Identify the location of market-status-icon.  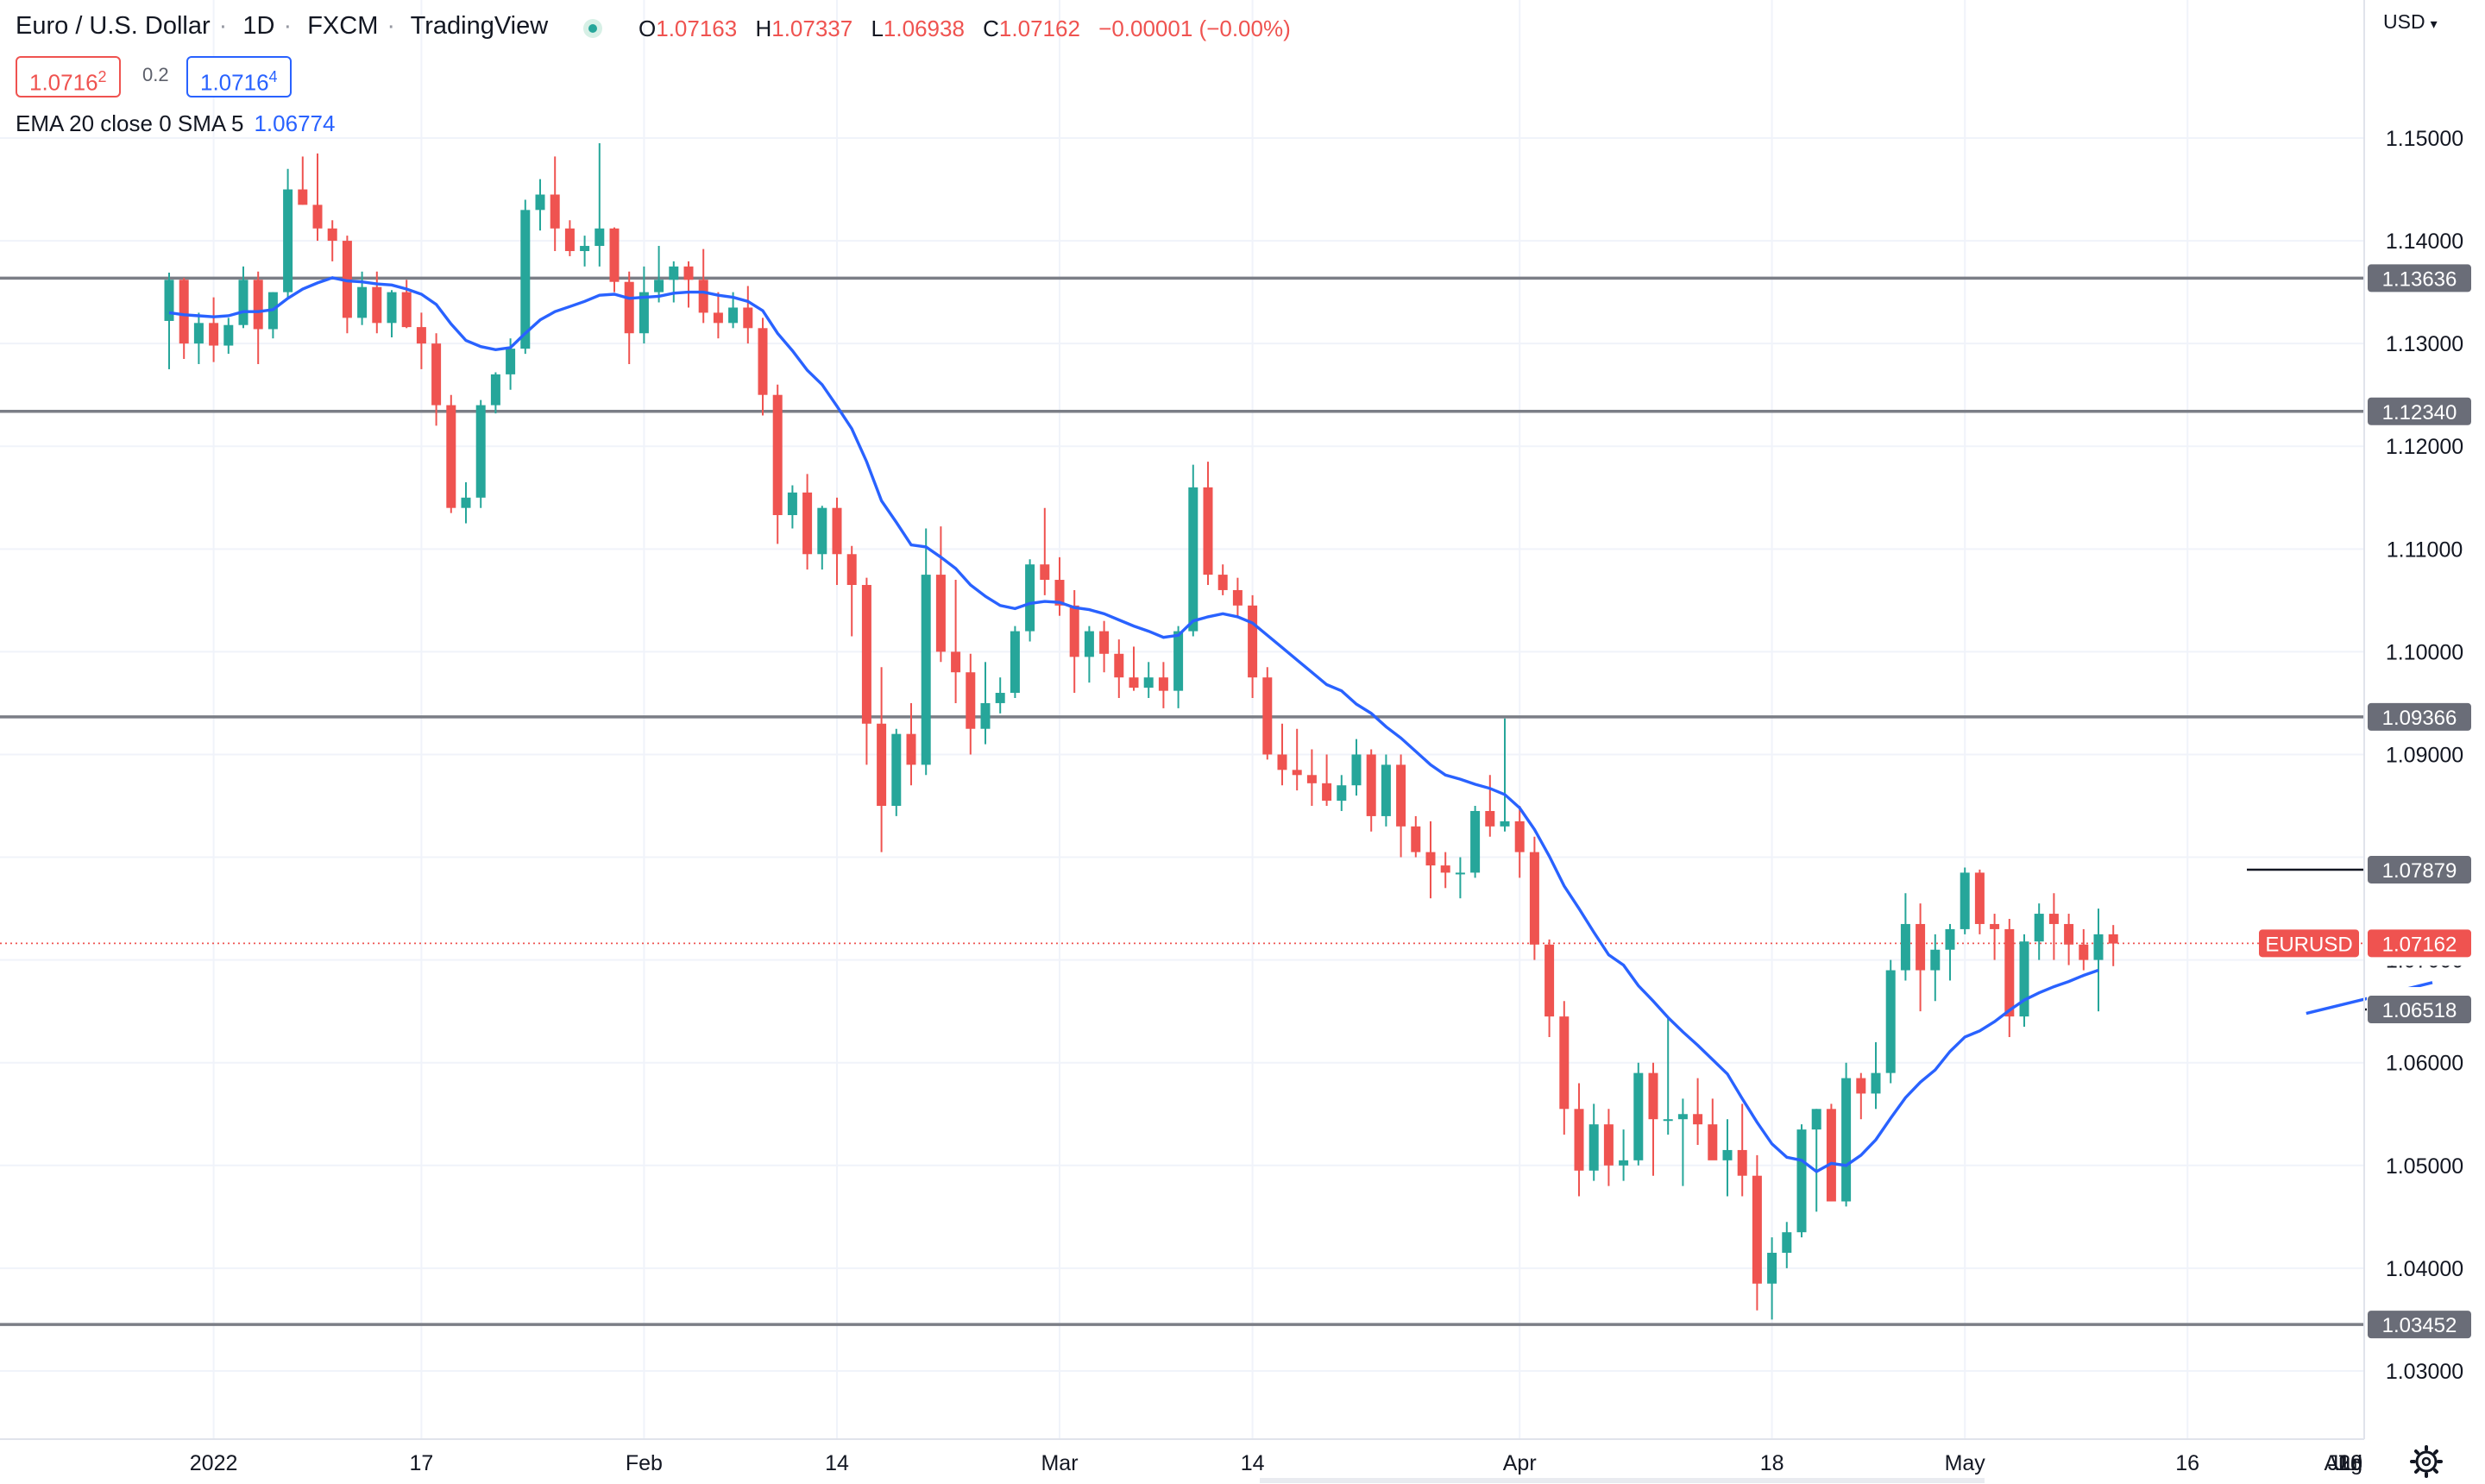
(592, 29).